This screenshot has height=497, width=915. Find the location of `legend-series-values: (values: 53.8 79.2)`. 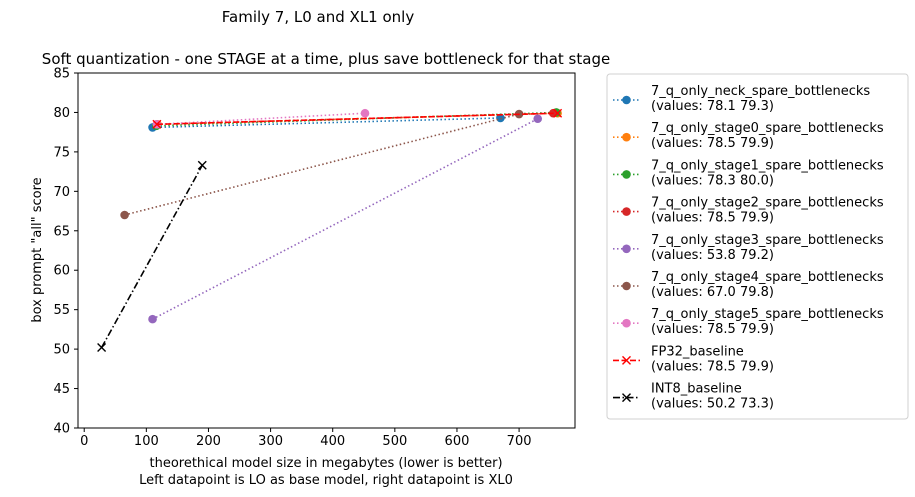

legend-series-values: (values: 53.8 79.2) is located at coordinates (712, 255).